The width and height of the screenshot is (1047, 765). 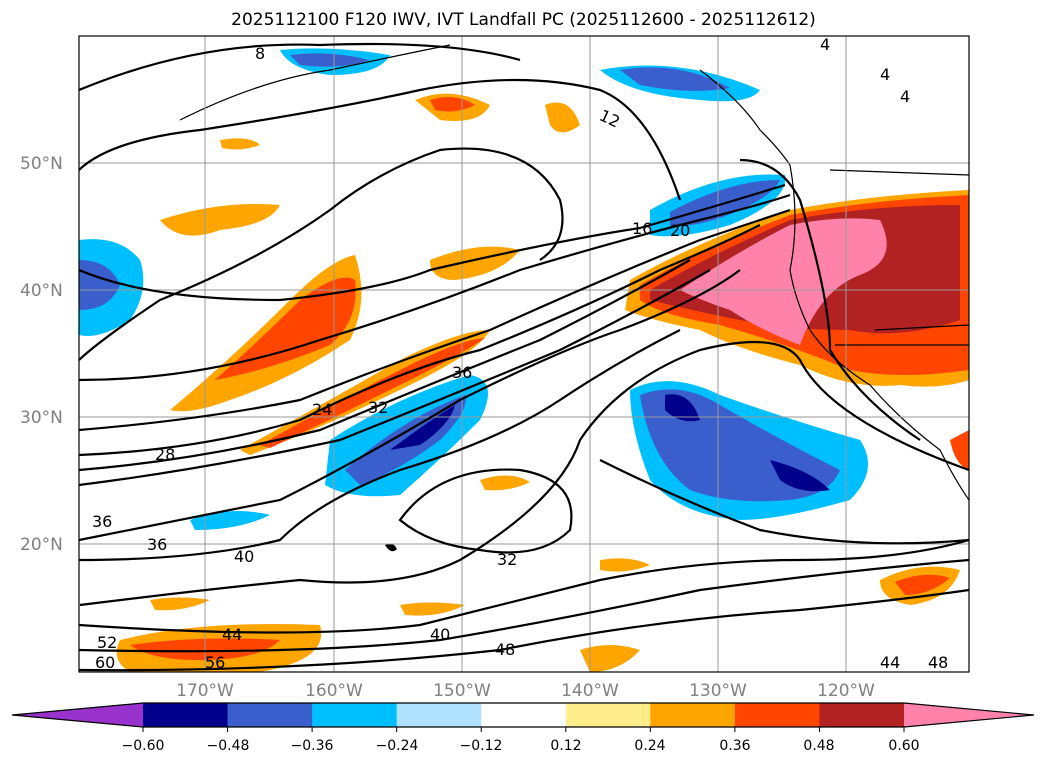 I want to click on colorbar-extend-high, so click(x=969, y=715).